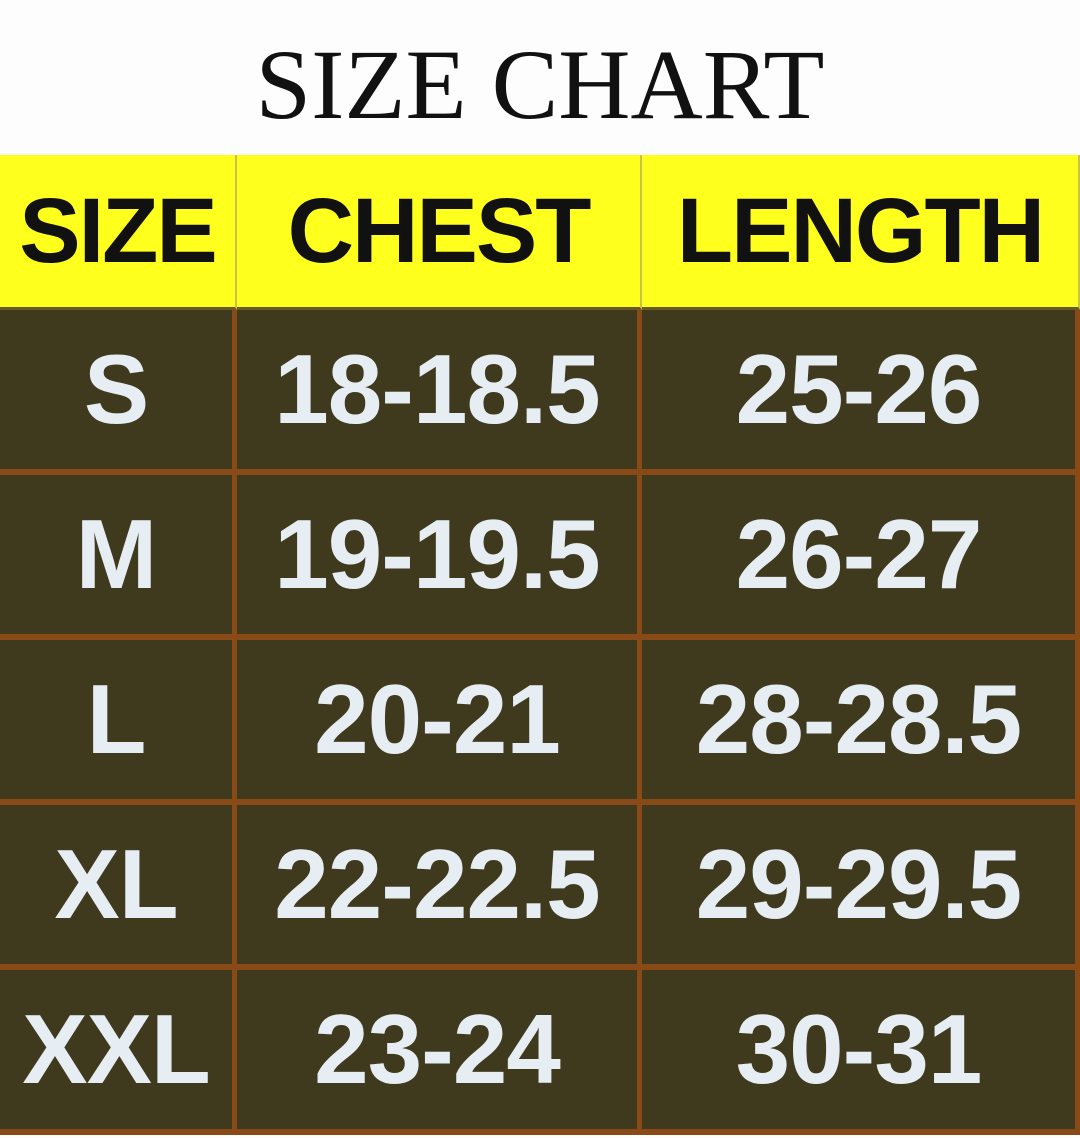 This screenshot has width=1080, height=1138. I want to click on table-cell: XXL, so click(118, 1052).